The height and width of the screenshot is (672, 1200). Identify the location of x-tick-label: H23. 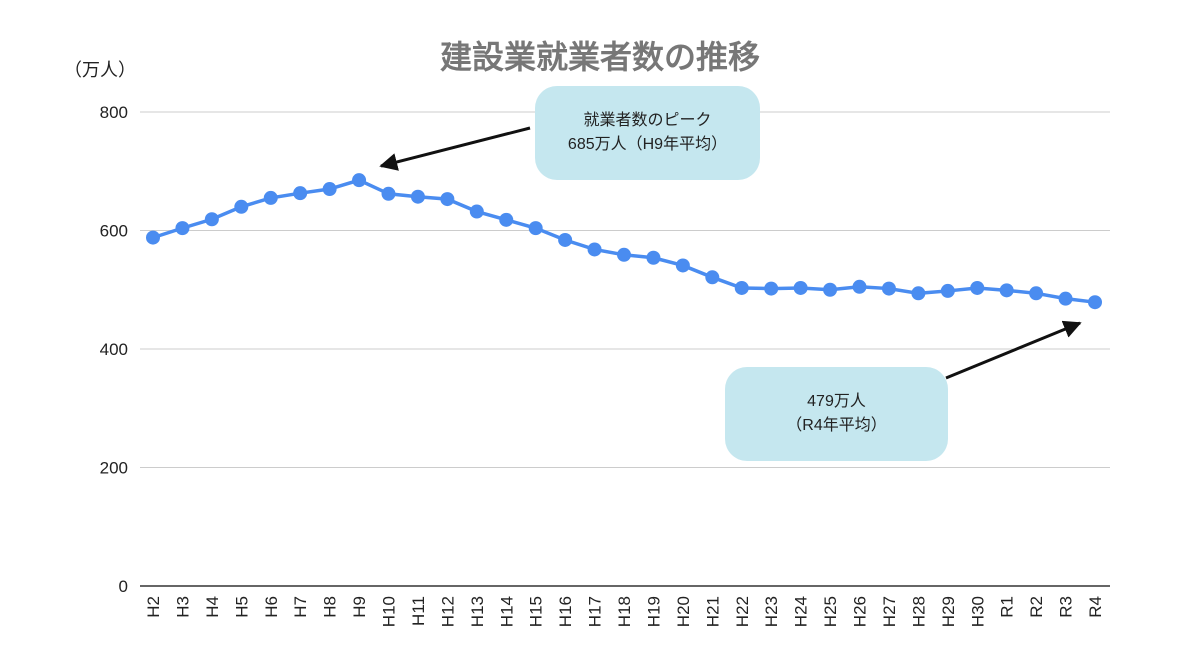
(771, 611).